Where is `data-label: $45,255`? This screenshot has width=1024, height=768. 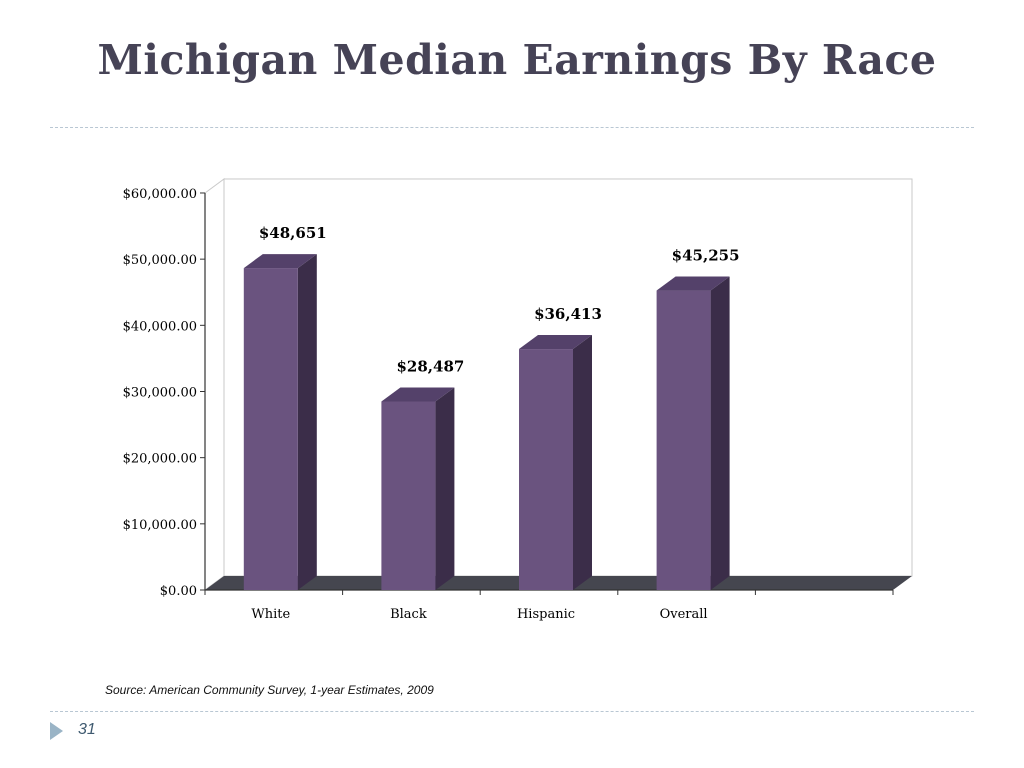
data-label: $45,255 is located at coordinates (706, 256).